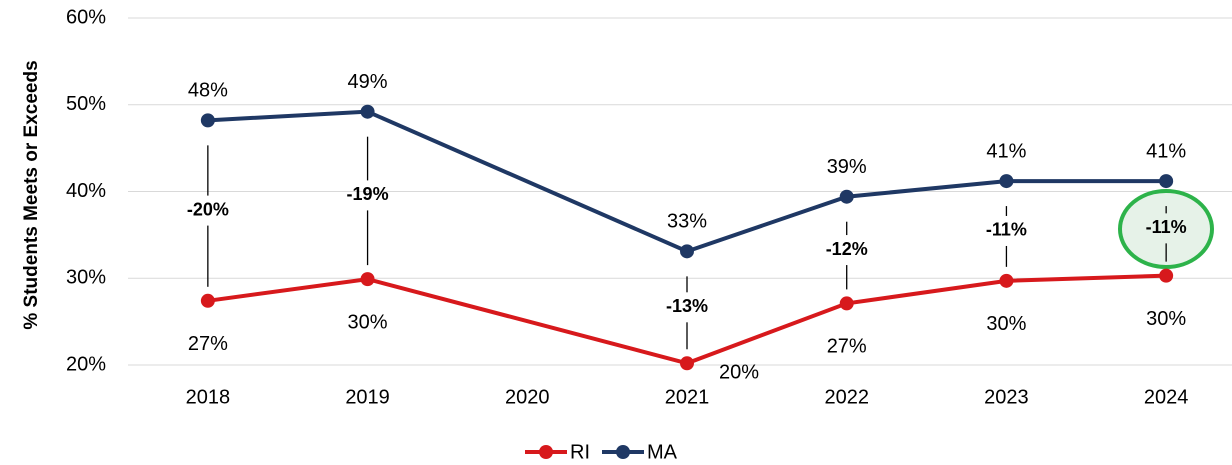  What do you see at coordinates (846, 397) in the screenshot?
I see `x-tick-label: 2022` at bounding box center [846, 397].